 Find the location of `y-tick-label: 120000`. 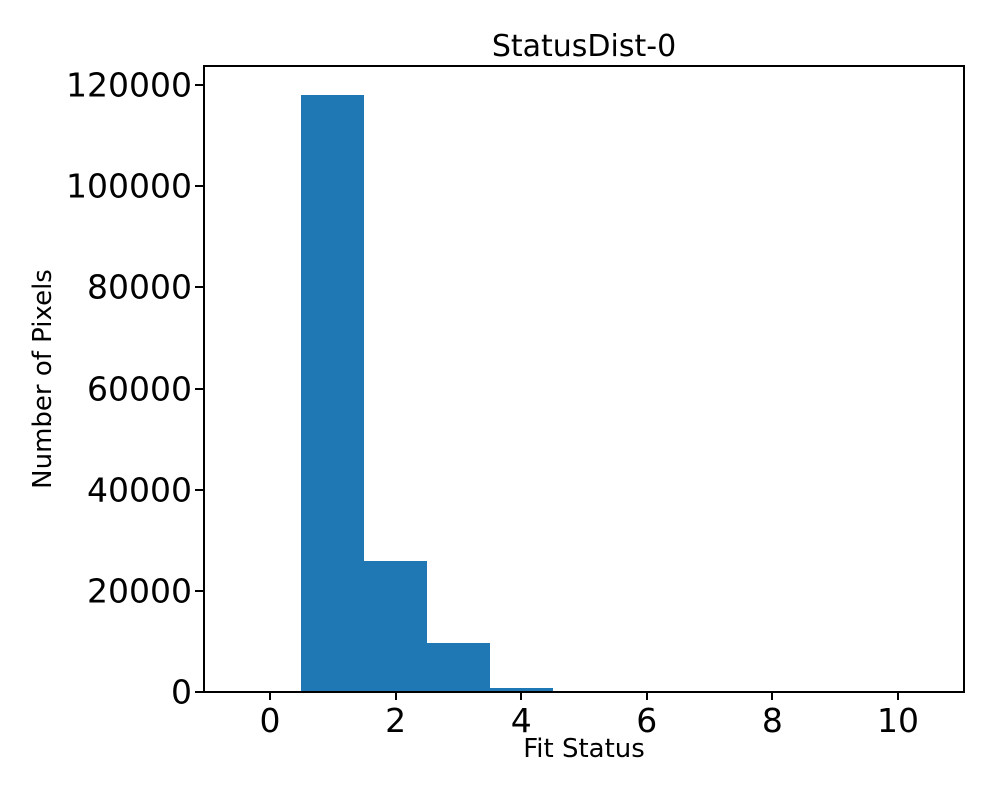

y-tick-label: 120000 is located at coordinates (129, 85).